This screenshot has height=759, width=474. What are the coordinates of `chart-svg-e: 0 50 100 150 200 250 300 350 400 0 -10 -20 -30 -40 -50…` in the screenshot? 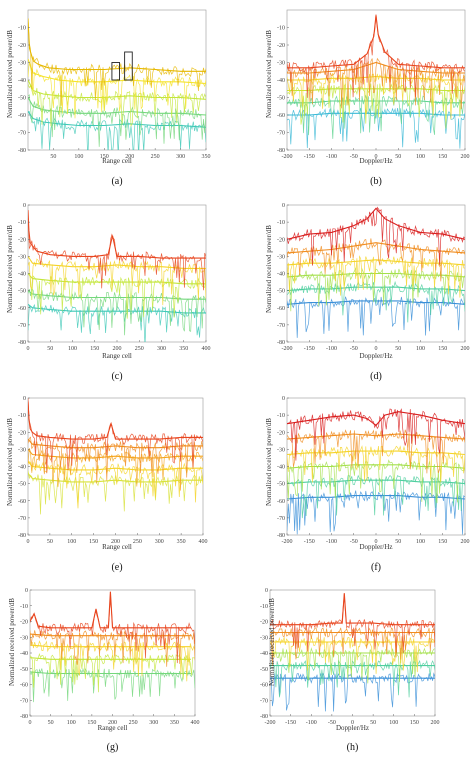 It's located at (113, 470).